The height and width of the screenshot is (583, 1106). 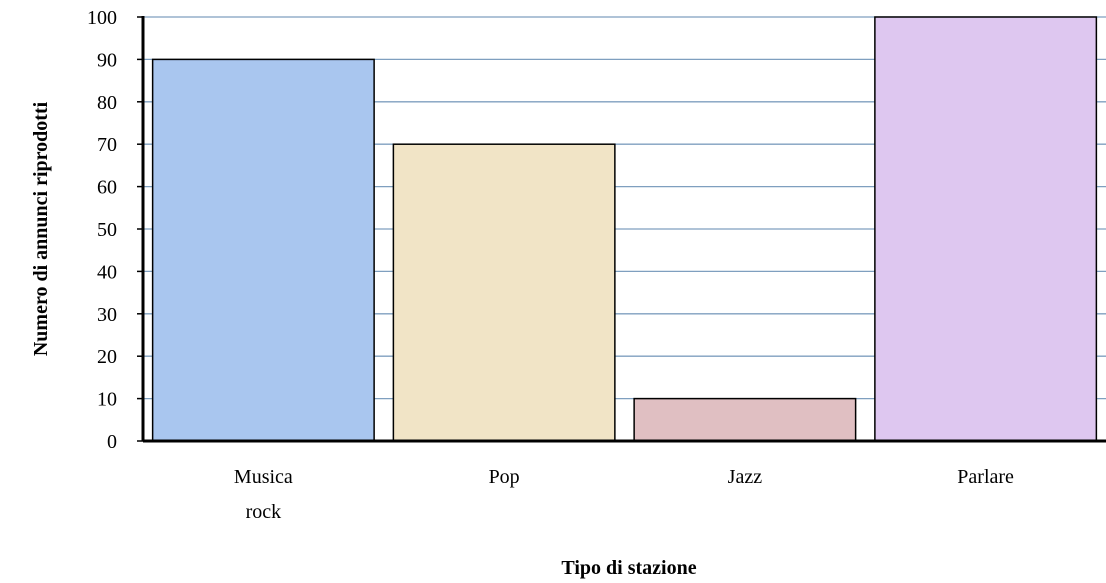 I want to click on x-category-labels: Musica rock Pop Jazz Parlare, so click(x=624, y=494).